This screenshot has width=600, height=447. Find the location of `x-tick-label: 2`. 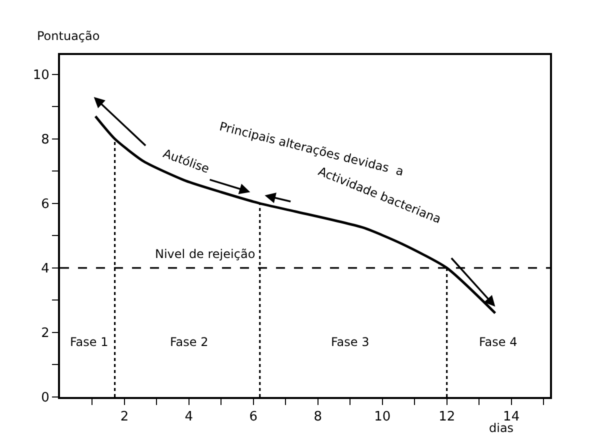

x-tick-label: 2 is located at coordinates (124, 417).